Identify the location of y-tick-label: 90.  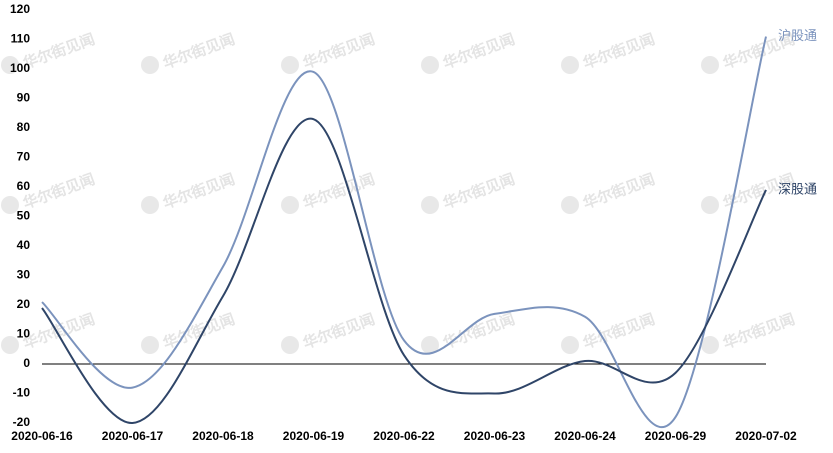
(24, 98).